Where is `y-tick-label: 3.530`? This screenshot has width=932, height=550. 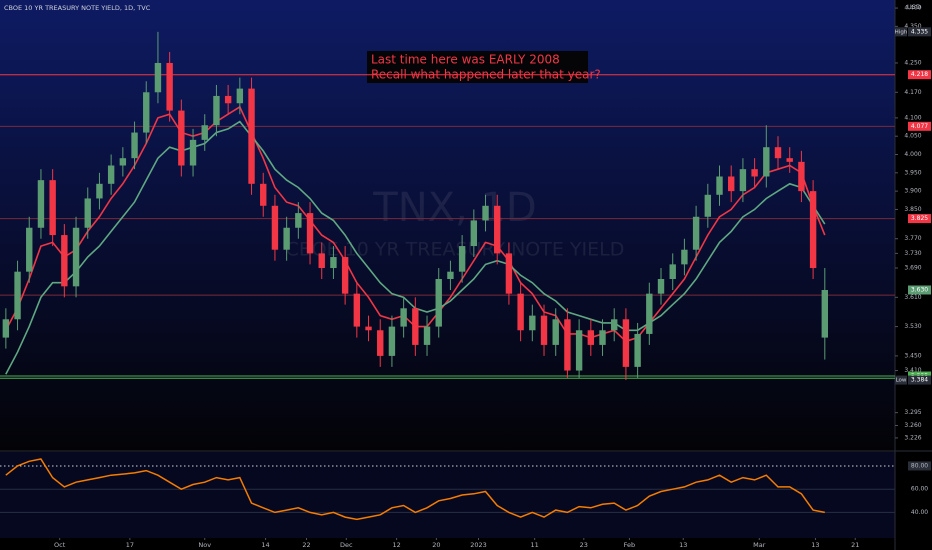 y-tick-label: 3.530 is located at coordinates (912, 326).